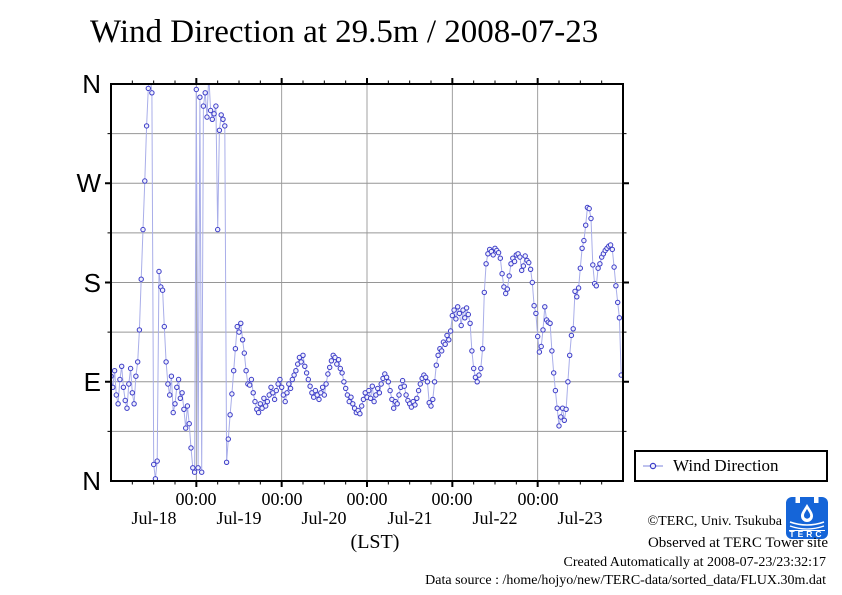 Image resolution: width=842 pixels, height=595 pixels. What do you see at coordinates (375, 542) in the screenshot?
I see `x-axis-caption: (LST)` at bounding box center [375, 542].